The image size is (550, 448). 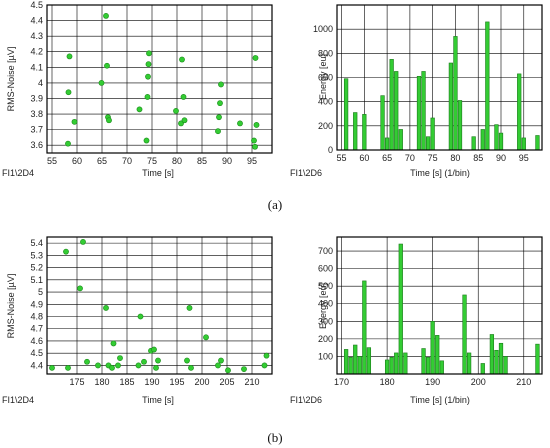 What do you see at coordinates (36, 243) in the screenshot?
I see `y-tick-label: 5.4` at bounding box center [36, 243].